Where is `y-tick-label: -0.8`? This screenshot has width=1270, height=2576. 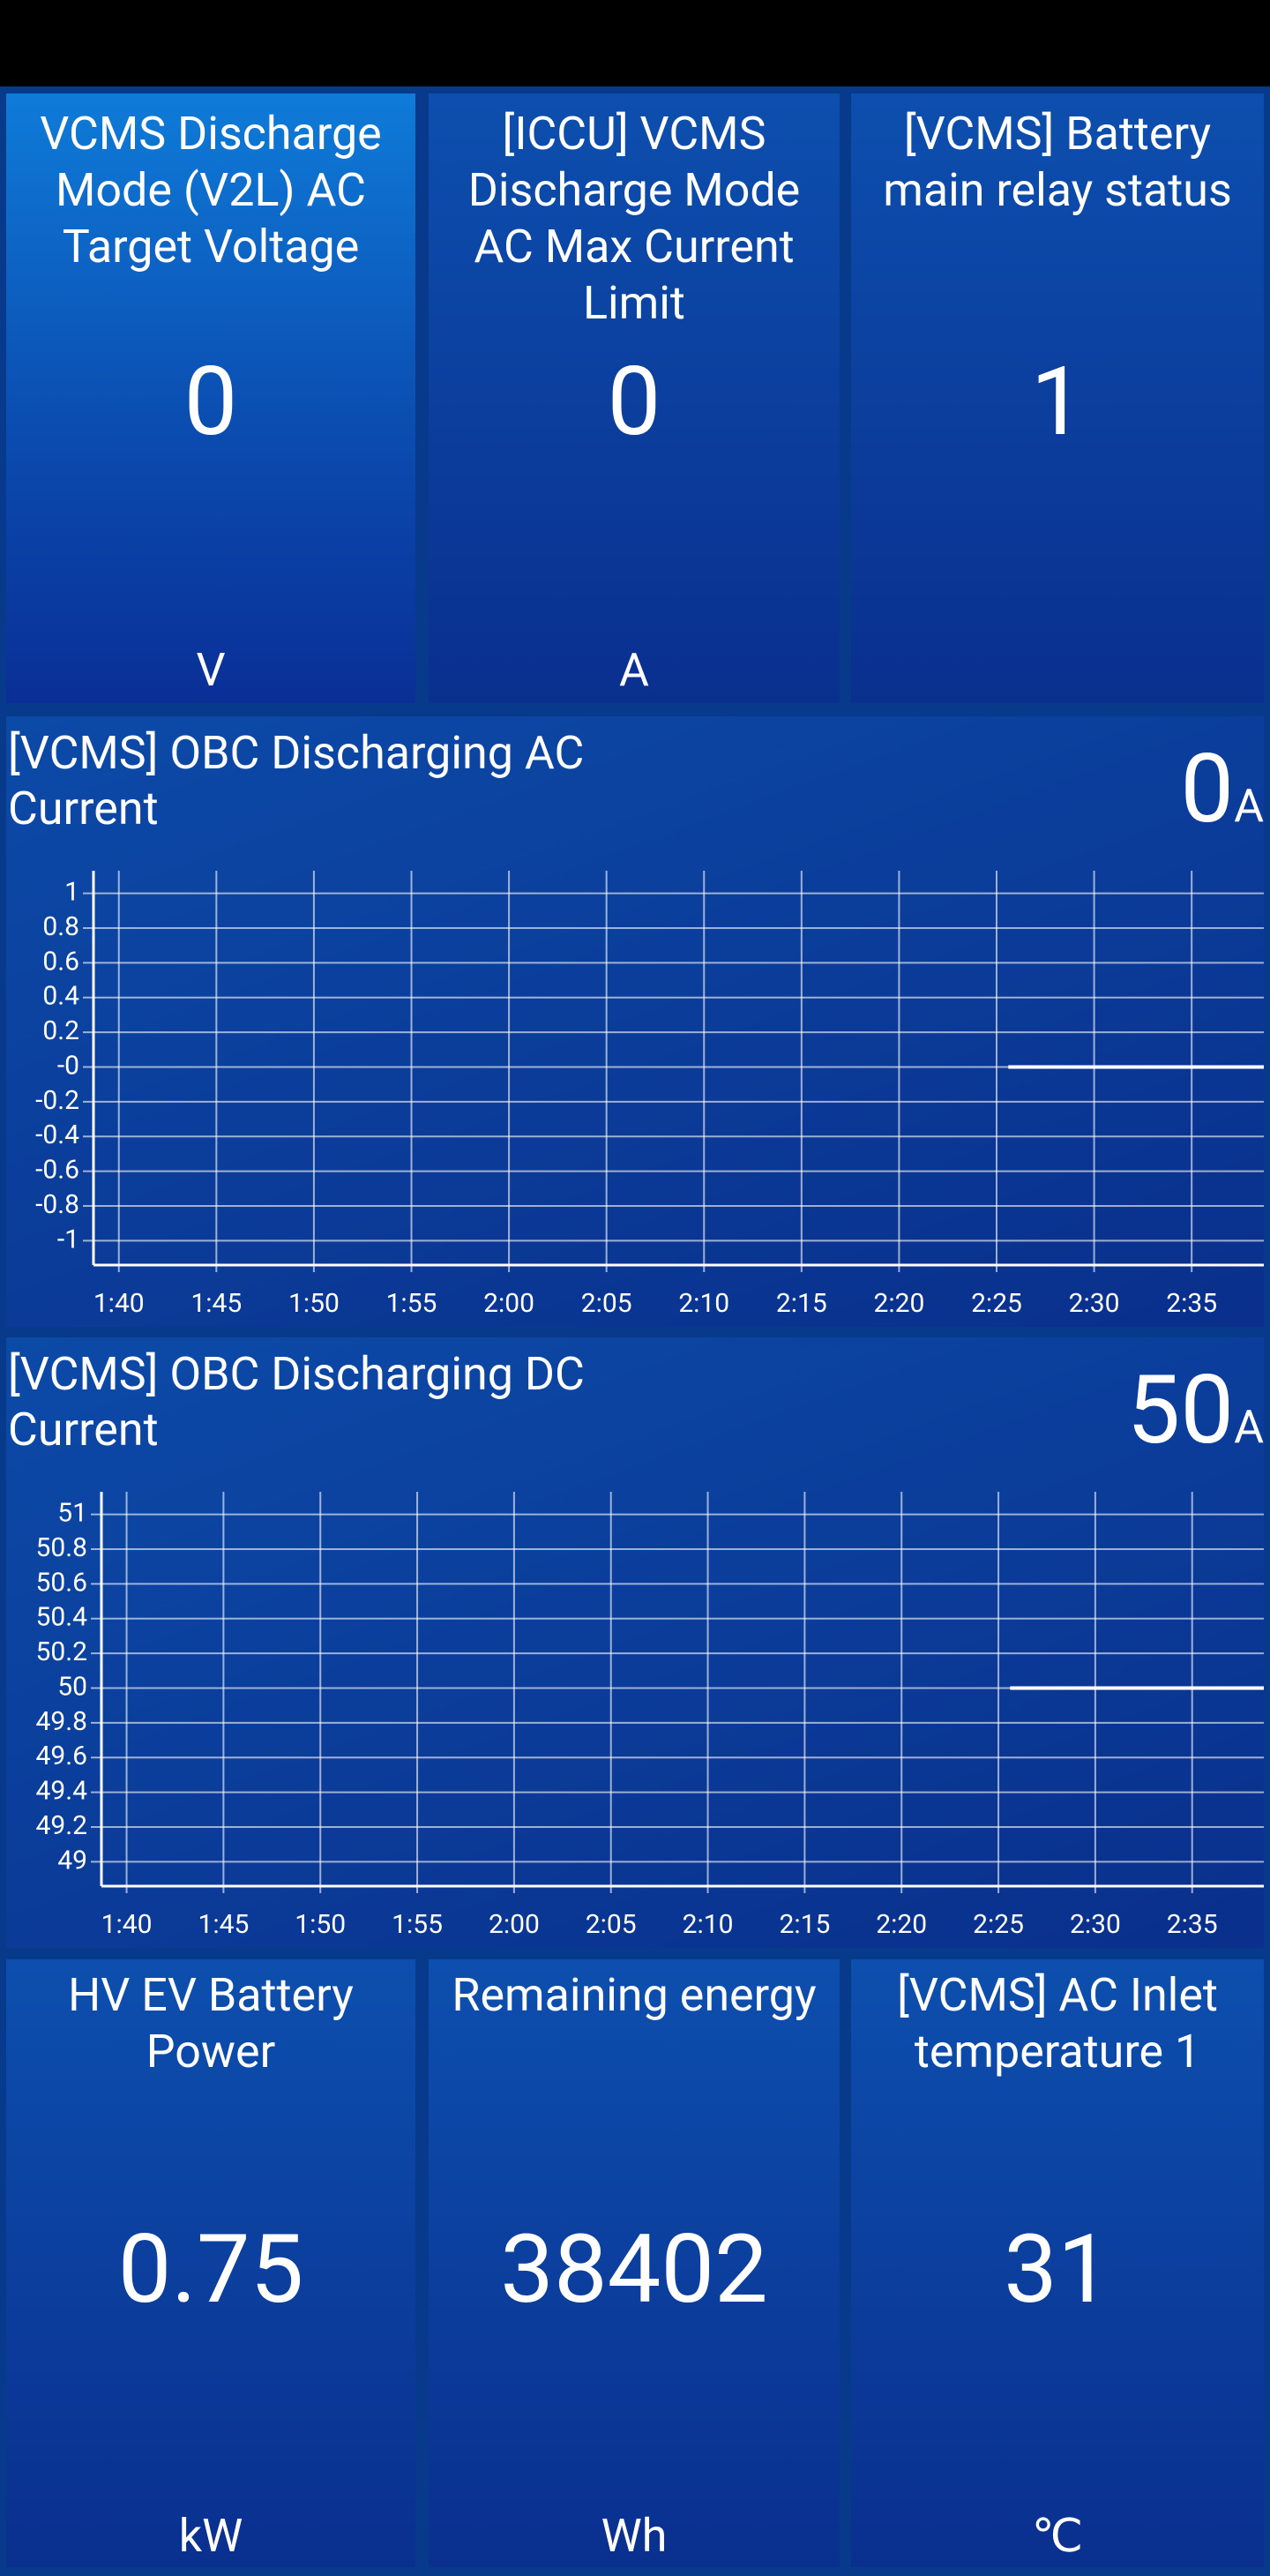 y-tick-label: -0.8 is located at coordinates (57, 1204).